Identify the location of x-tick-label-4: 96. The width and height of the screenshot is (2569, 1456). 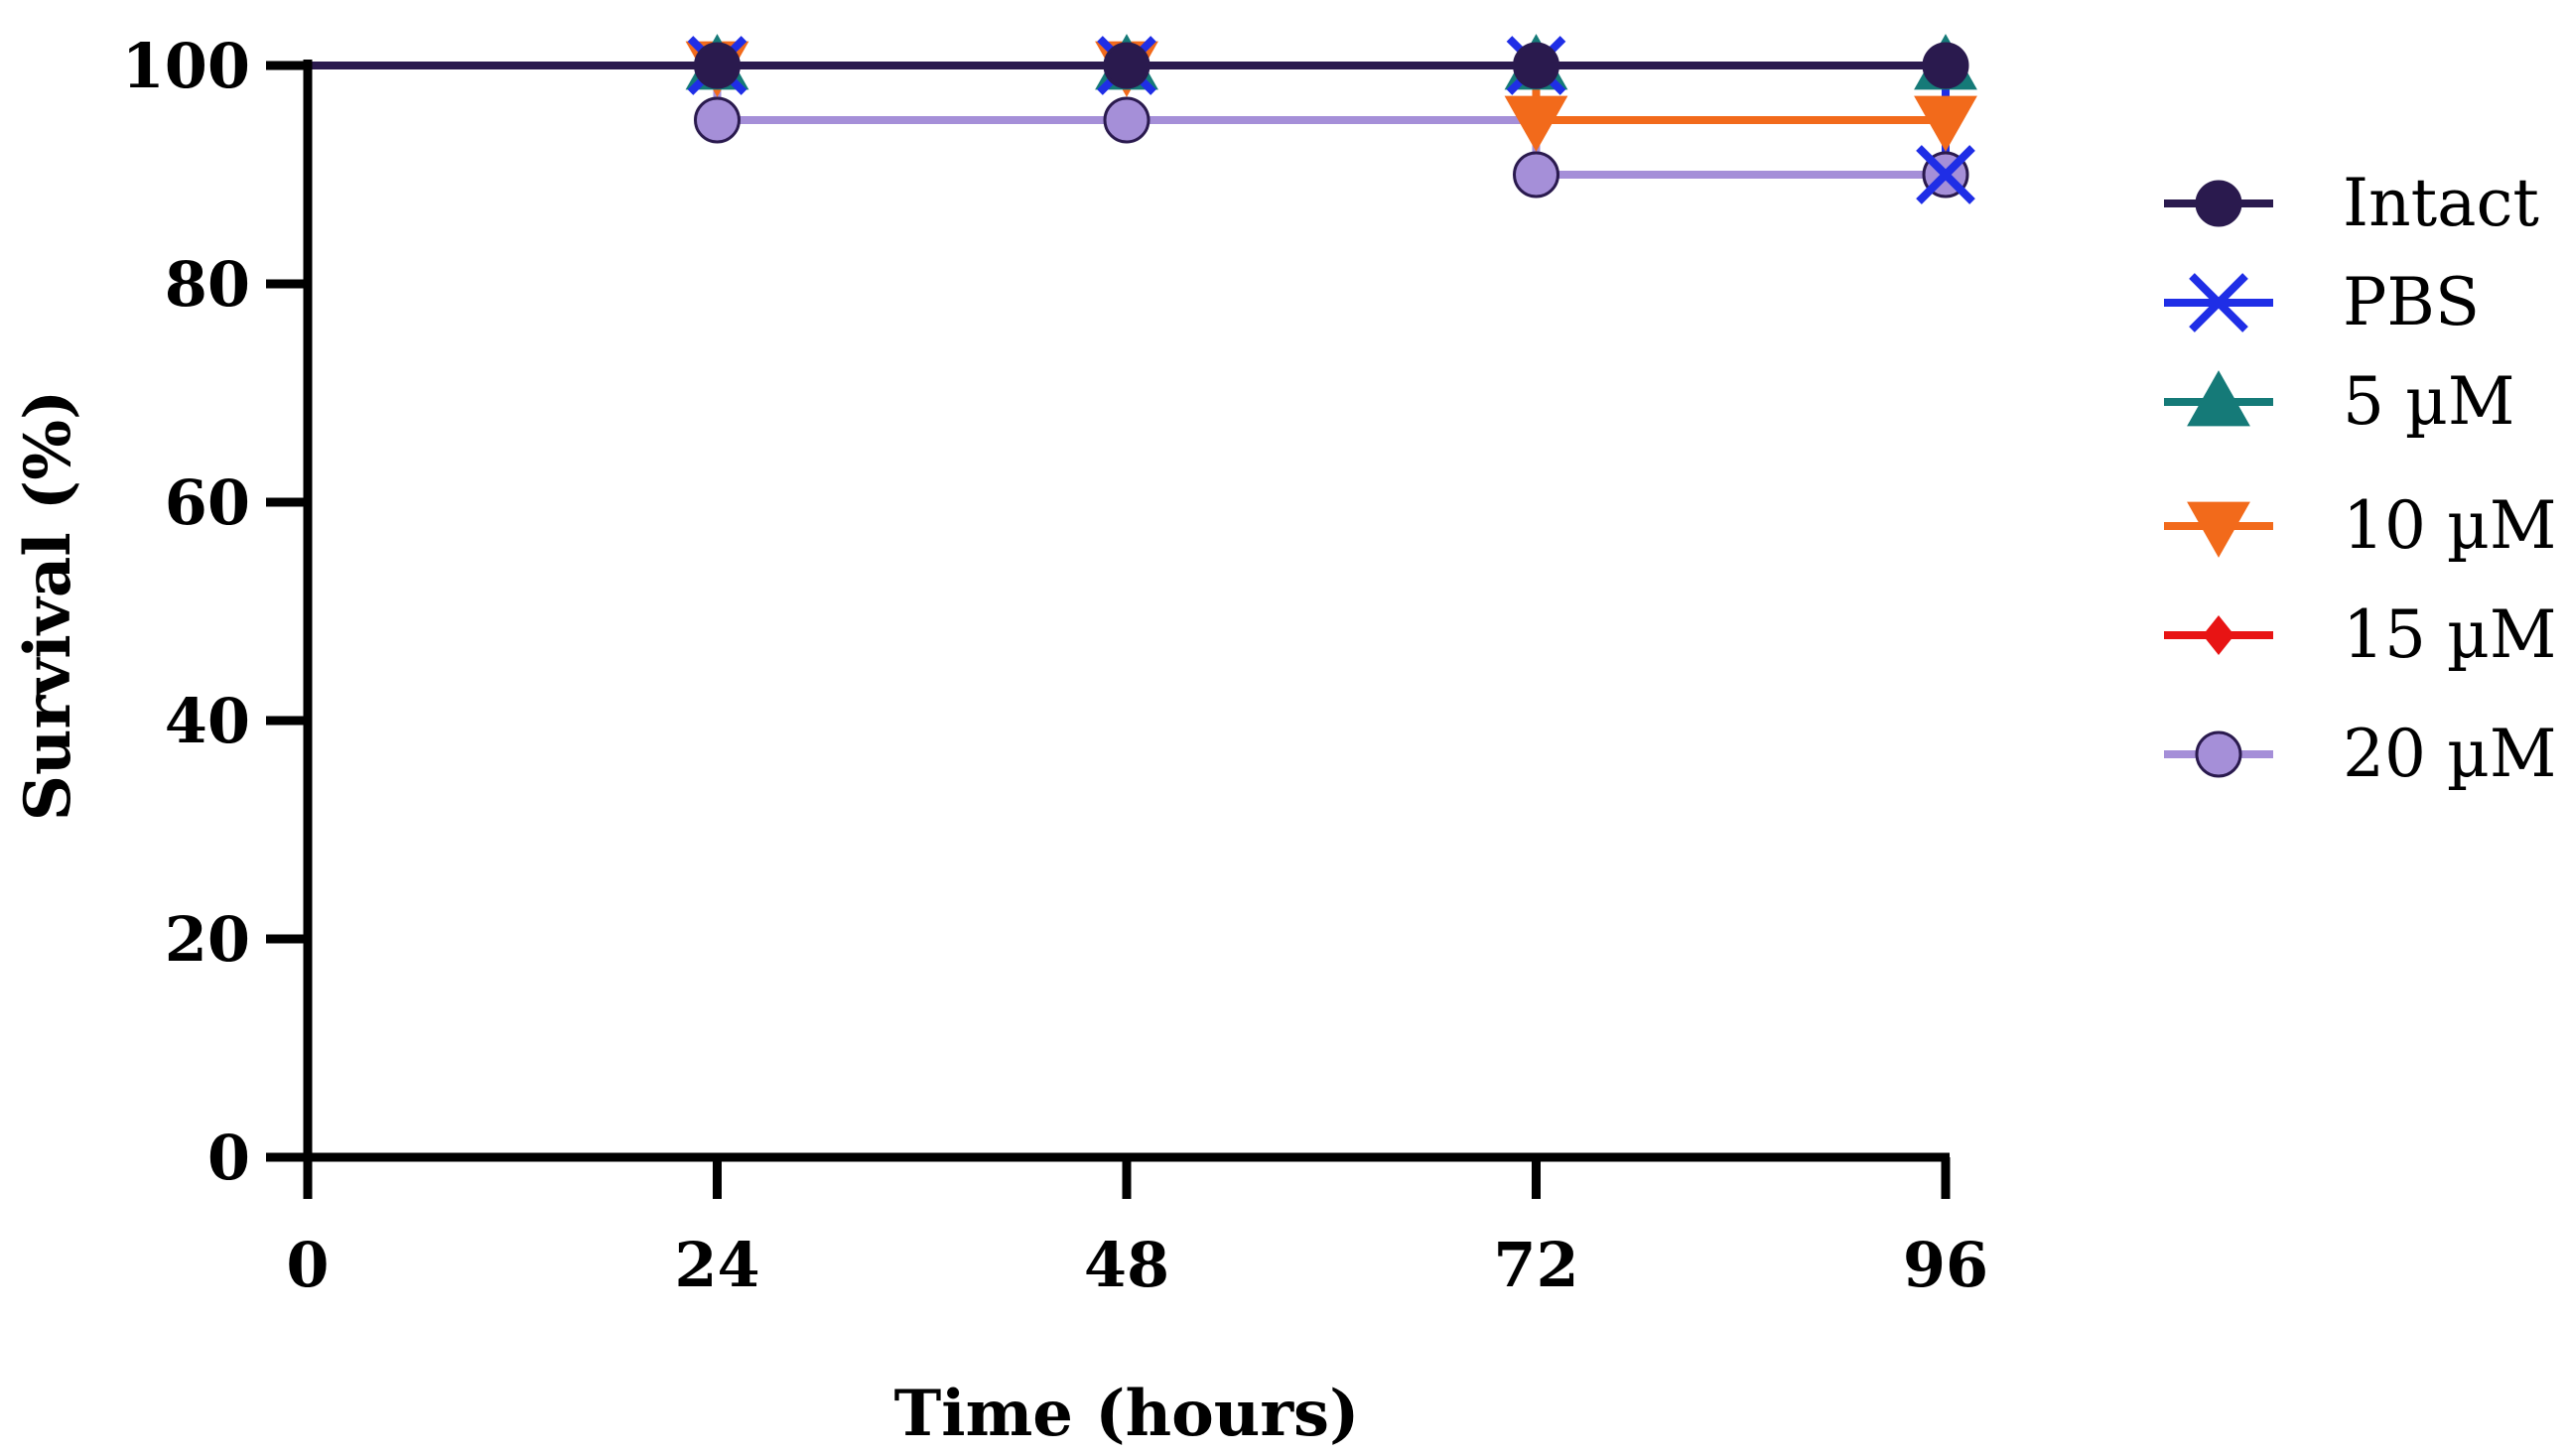
(1945, 1265).